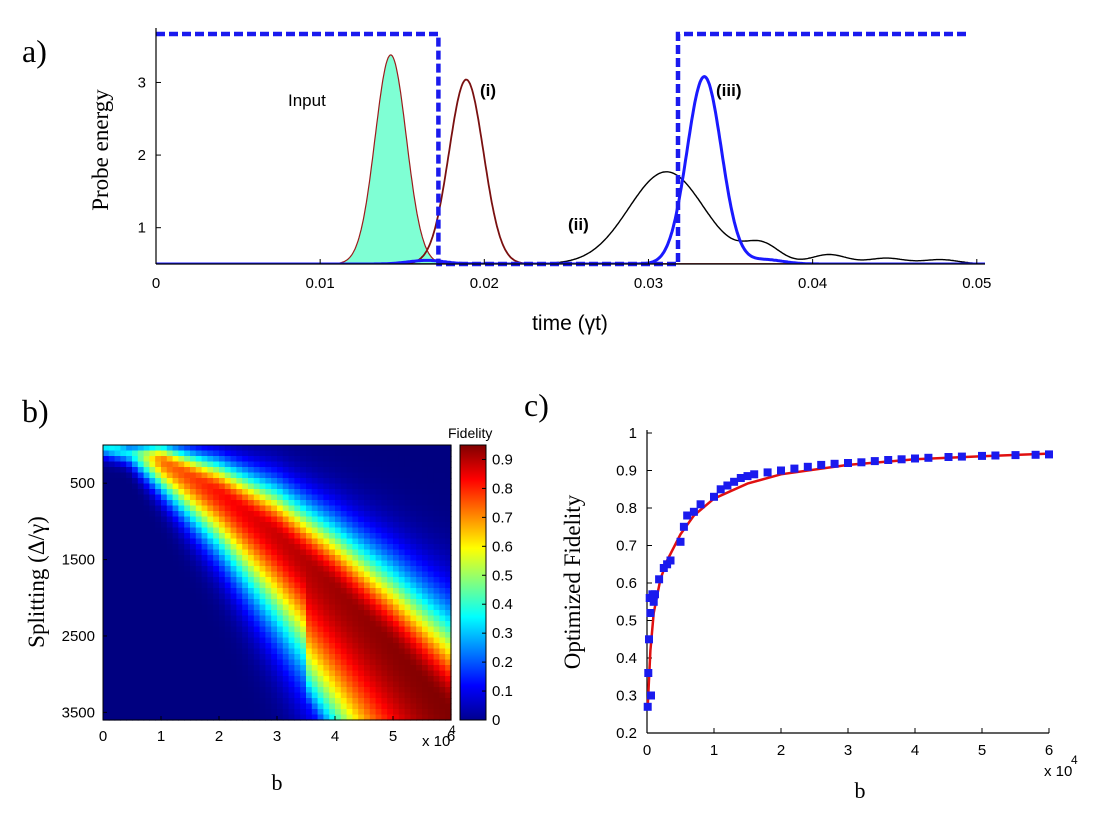  What do you see at coordinates (794, 468) in the screenshot?
I see `fidelity-point` at bounding box center [794, 468].